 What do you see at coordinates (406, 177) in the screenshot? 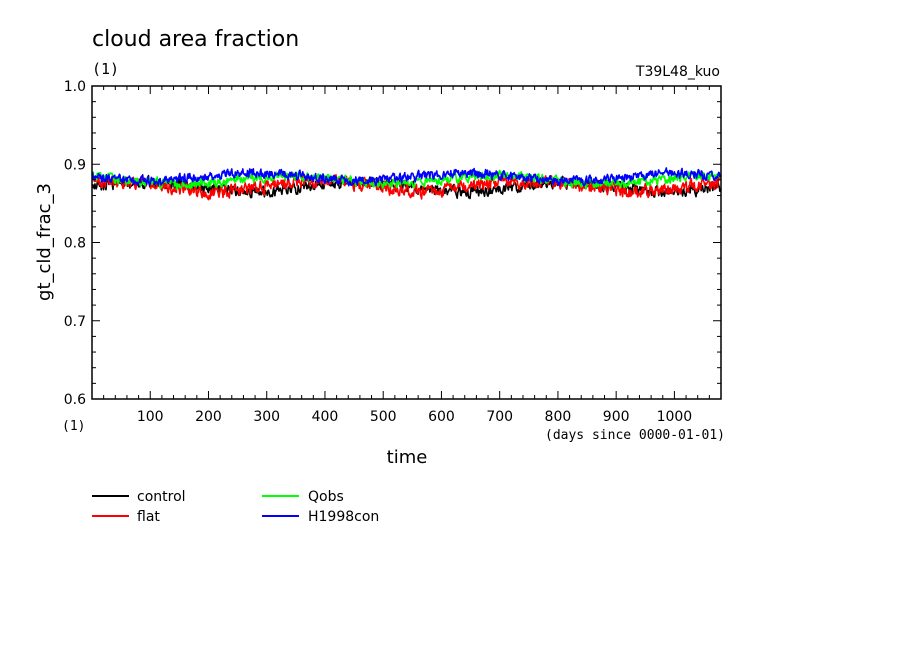
I see `series-line-h1998con` at bounding box center [406, 177].